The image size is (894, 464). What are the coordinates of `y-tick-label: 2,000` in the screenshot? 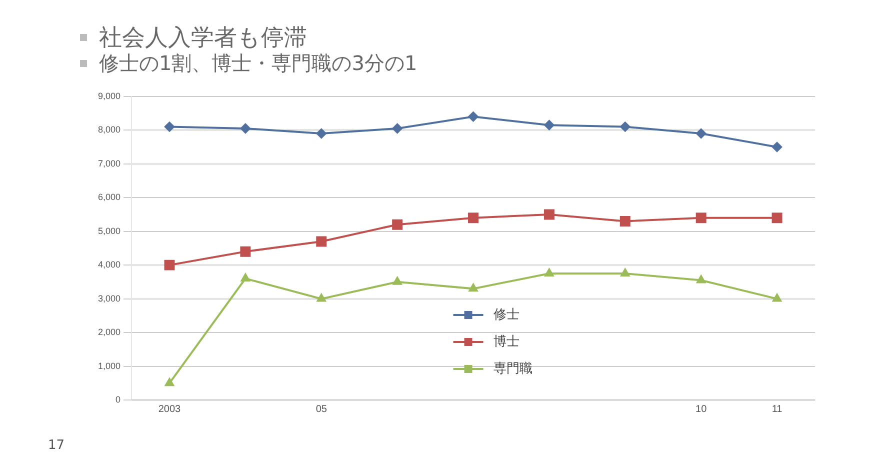 It's located at (109, 332).